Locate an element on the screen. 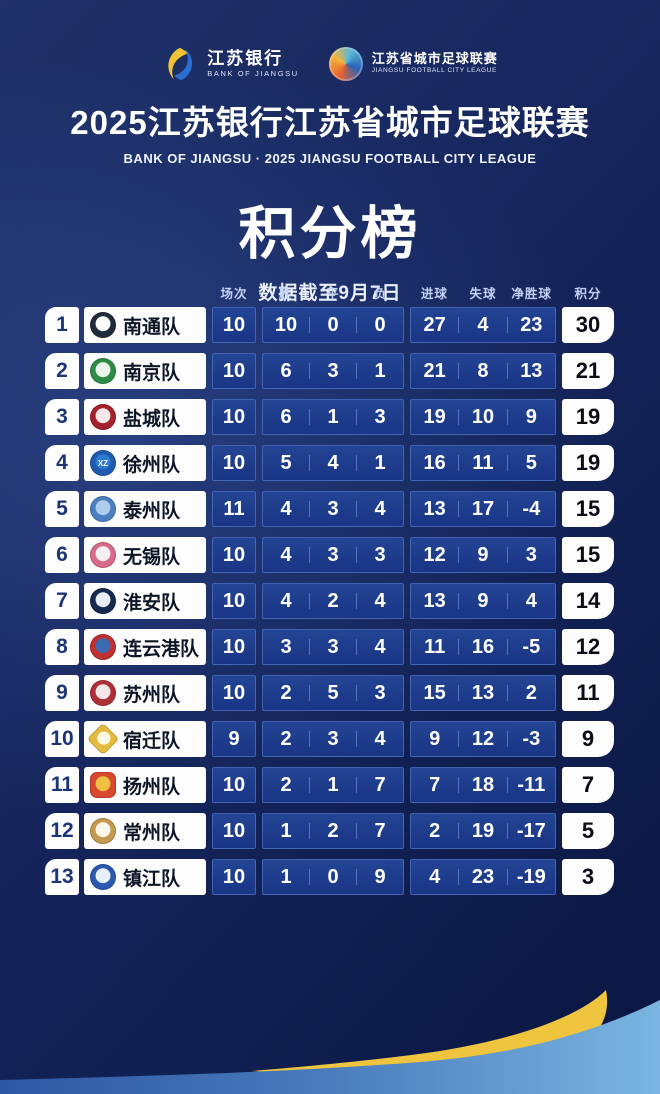 This screenshot has height=1094, width=660. rank-number: 11 is located at coordinates (62, 784).